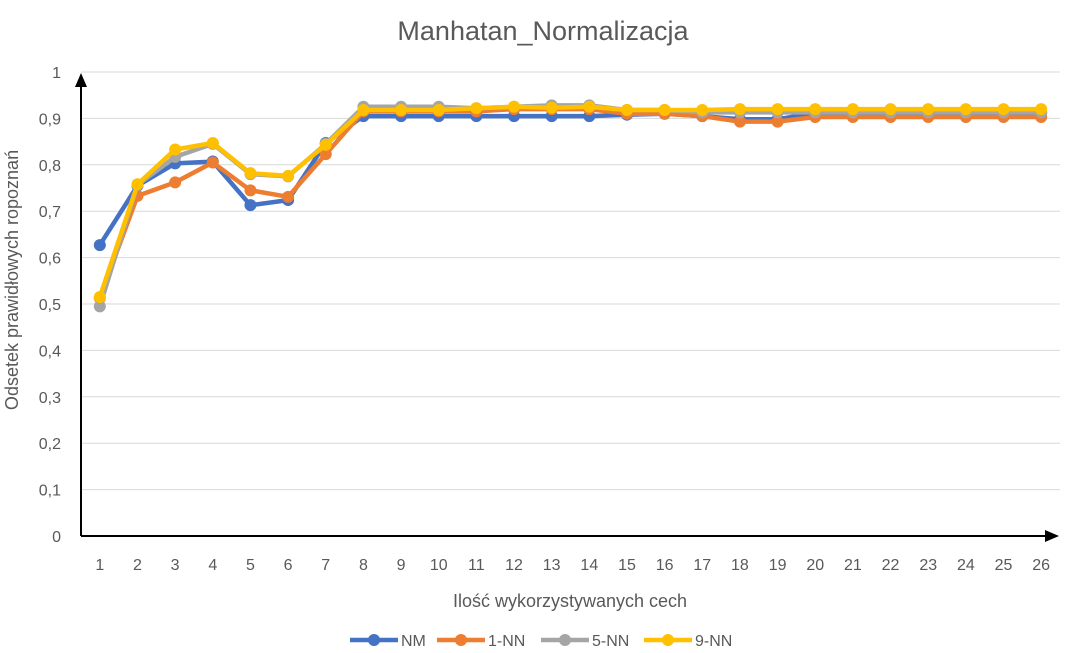 Image resolution: width=1079 pixels, height=653 pixels. Describe the element at coordinates (506, 641) in the screenshot. I see `legend-label: 1-NN` at that location.